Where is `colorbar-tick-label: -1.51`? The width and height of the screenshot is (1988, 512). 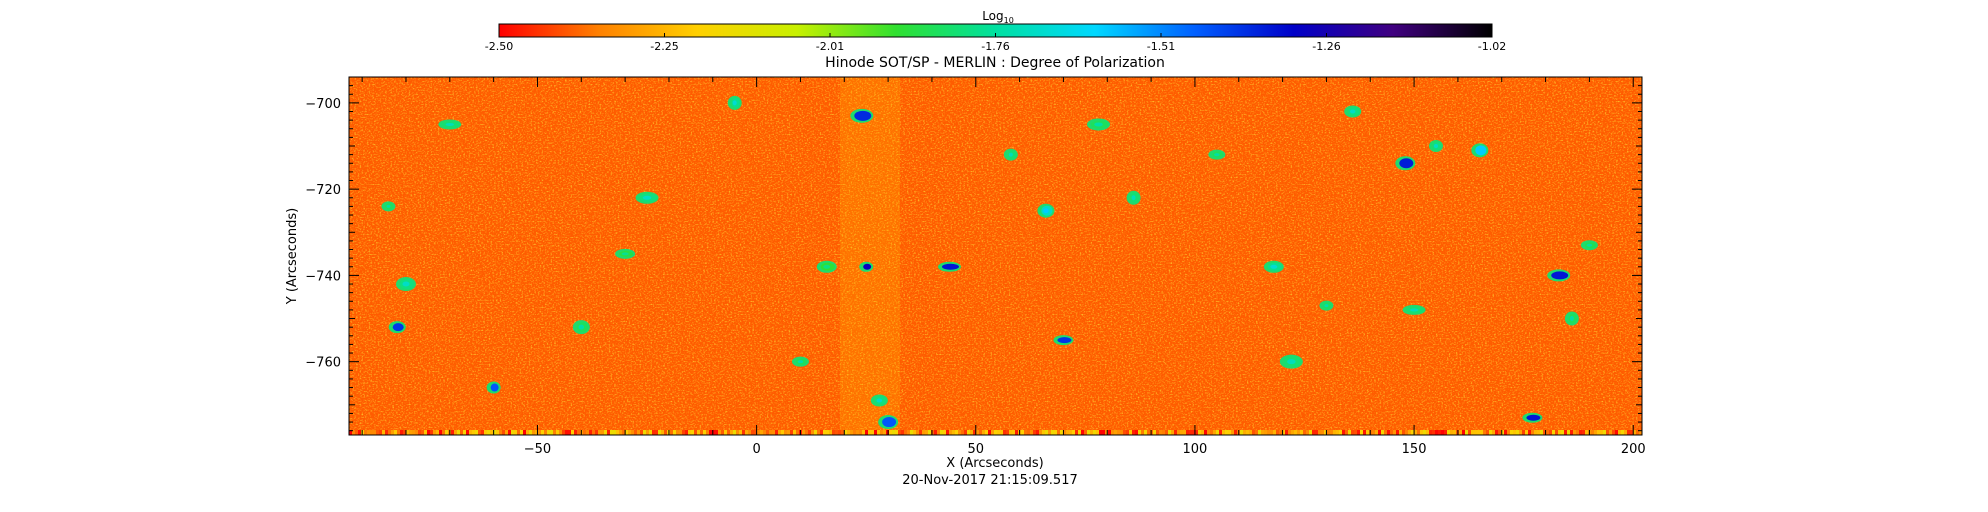
colorbar-tick-label: -1.51 is located at coordinates (1161, 46).